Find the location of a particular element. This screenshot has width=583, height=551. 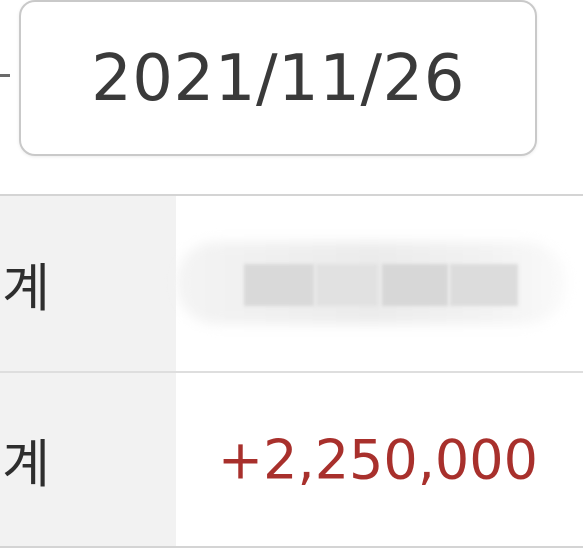

total-amount: +2,250,000 is located at coordinates (377, 459).